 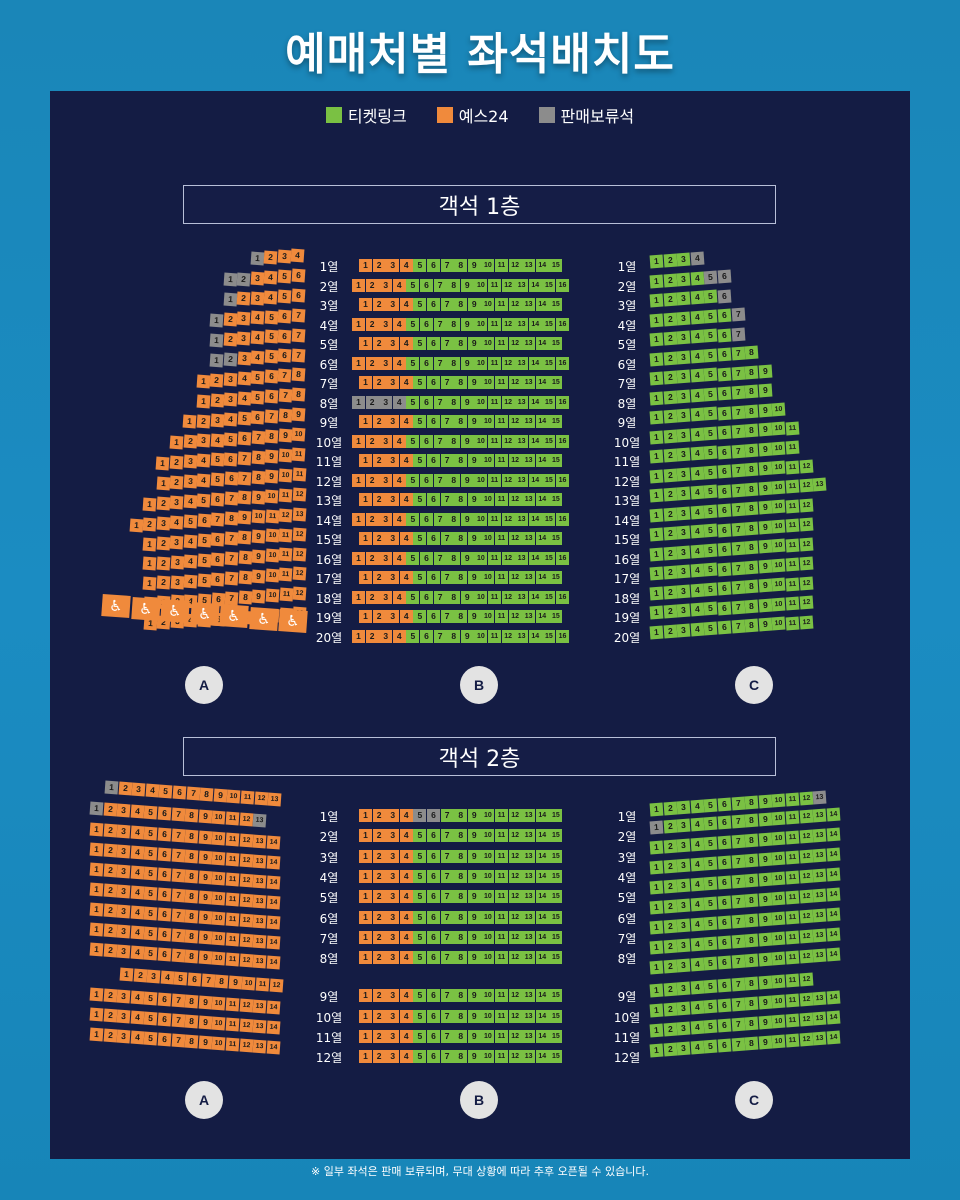 What do you see at coordinates (406, 499) in the screenshot?
I see `floor1-seat-b: 4` at bounding box center [406, 499].